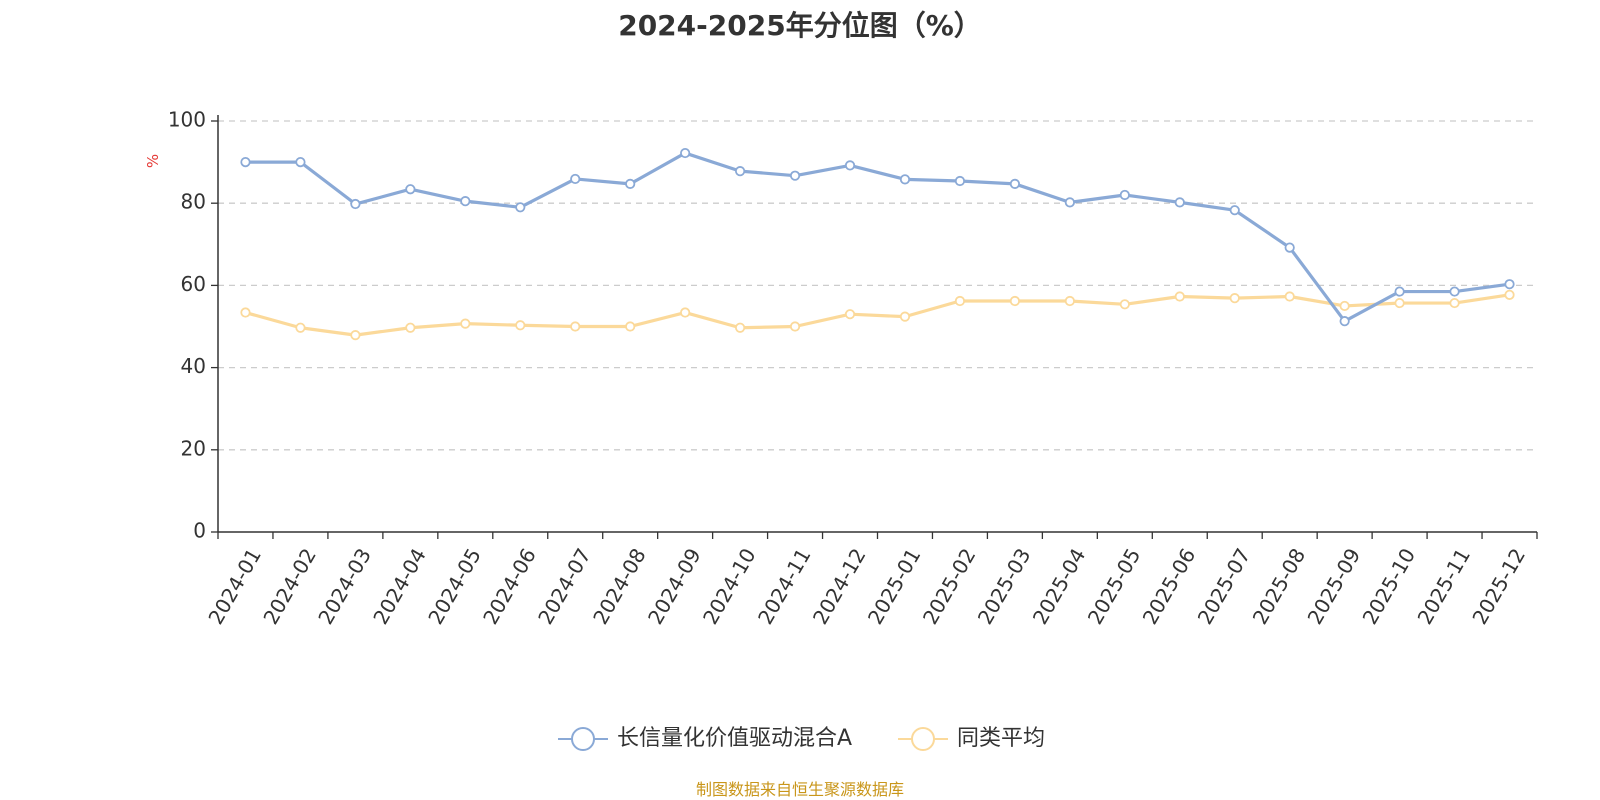 The image size is (1600, 800). What do you see at coordinates (1389, 586) in the screenshot?
I see `x-tick-label: 2025-10` at bounding box center [1389, 586].